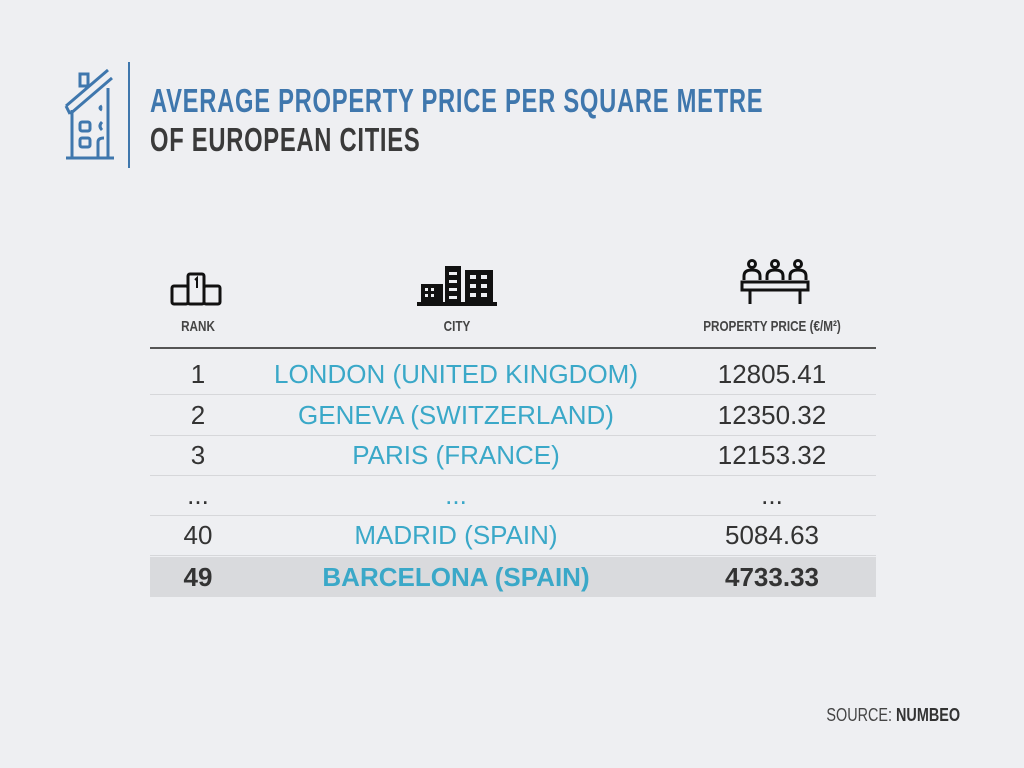 This screenshot has width=1024, height=768. Describe the element at coordinates (456, 576) in the screenshot. I see `city-cell: BARCELONA (SPAIN)` at that location.